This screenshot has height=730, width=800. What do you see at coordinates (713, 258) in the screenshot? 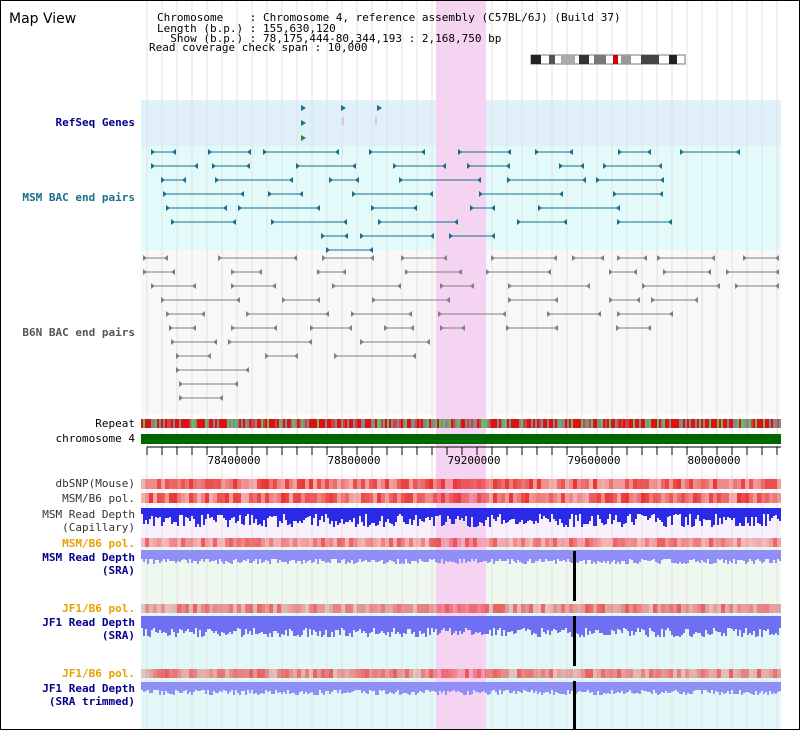
I see `b6n-bac-end` at bounding box center [713, 258].